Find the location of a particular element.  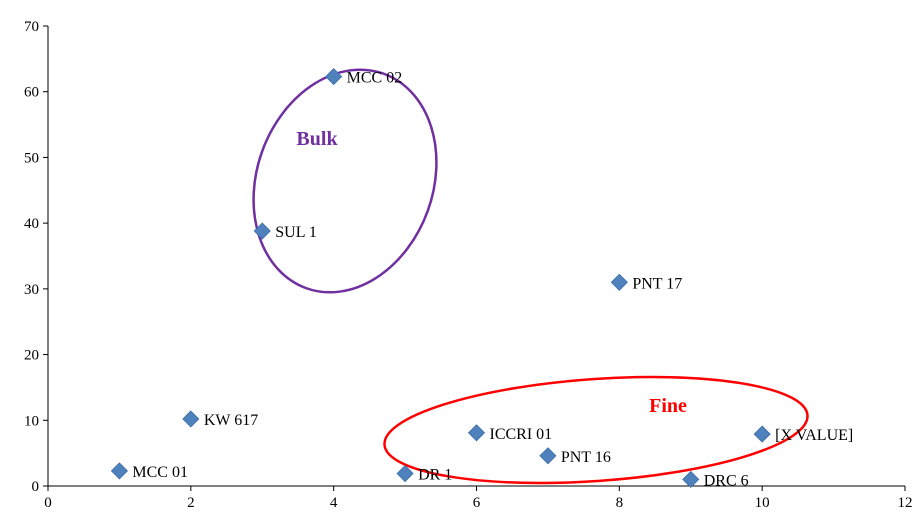

data-label: KW 617 is located at coordinates (231, 420).